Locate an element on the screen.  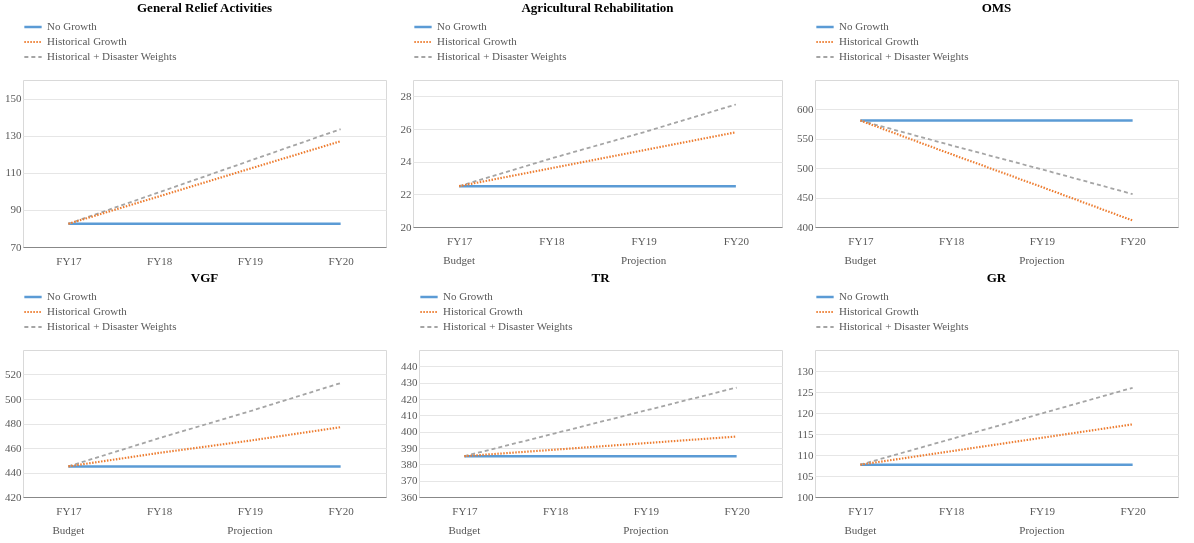
y-tick-label: 150 is located at coordinates (13, 98).